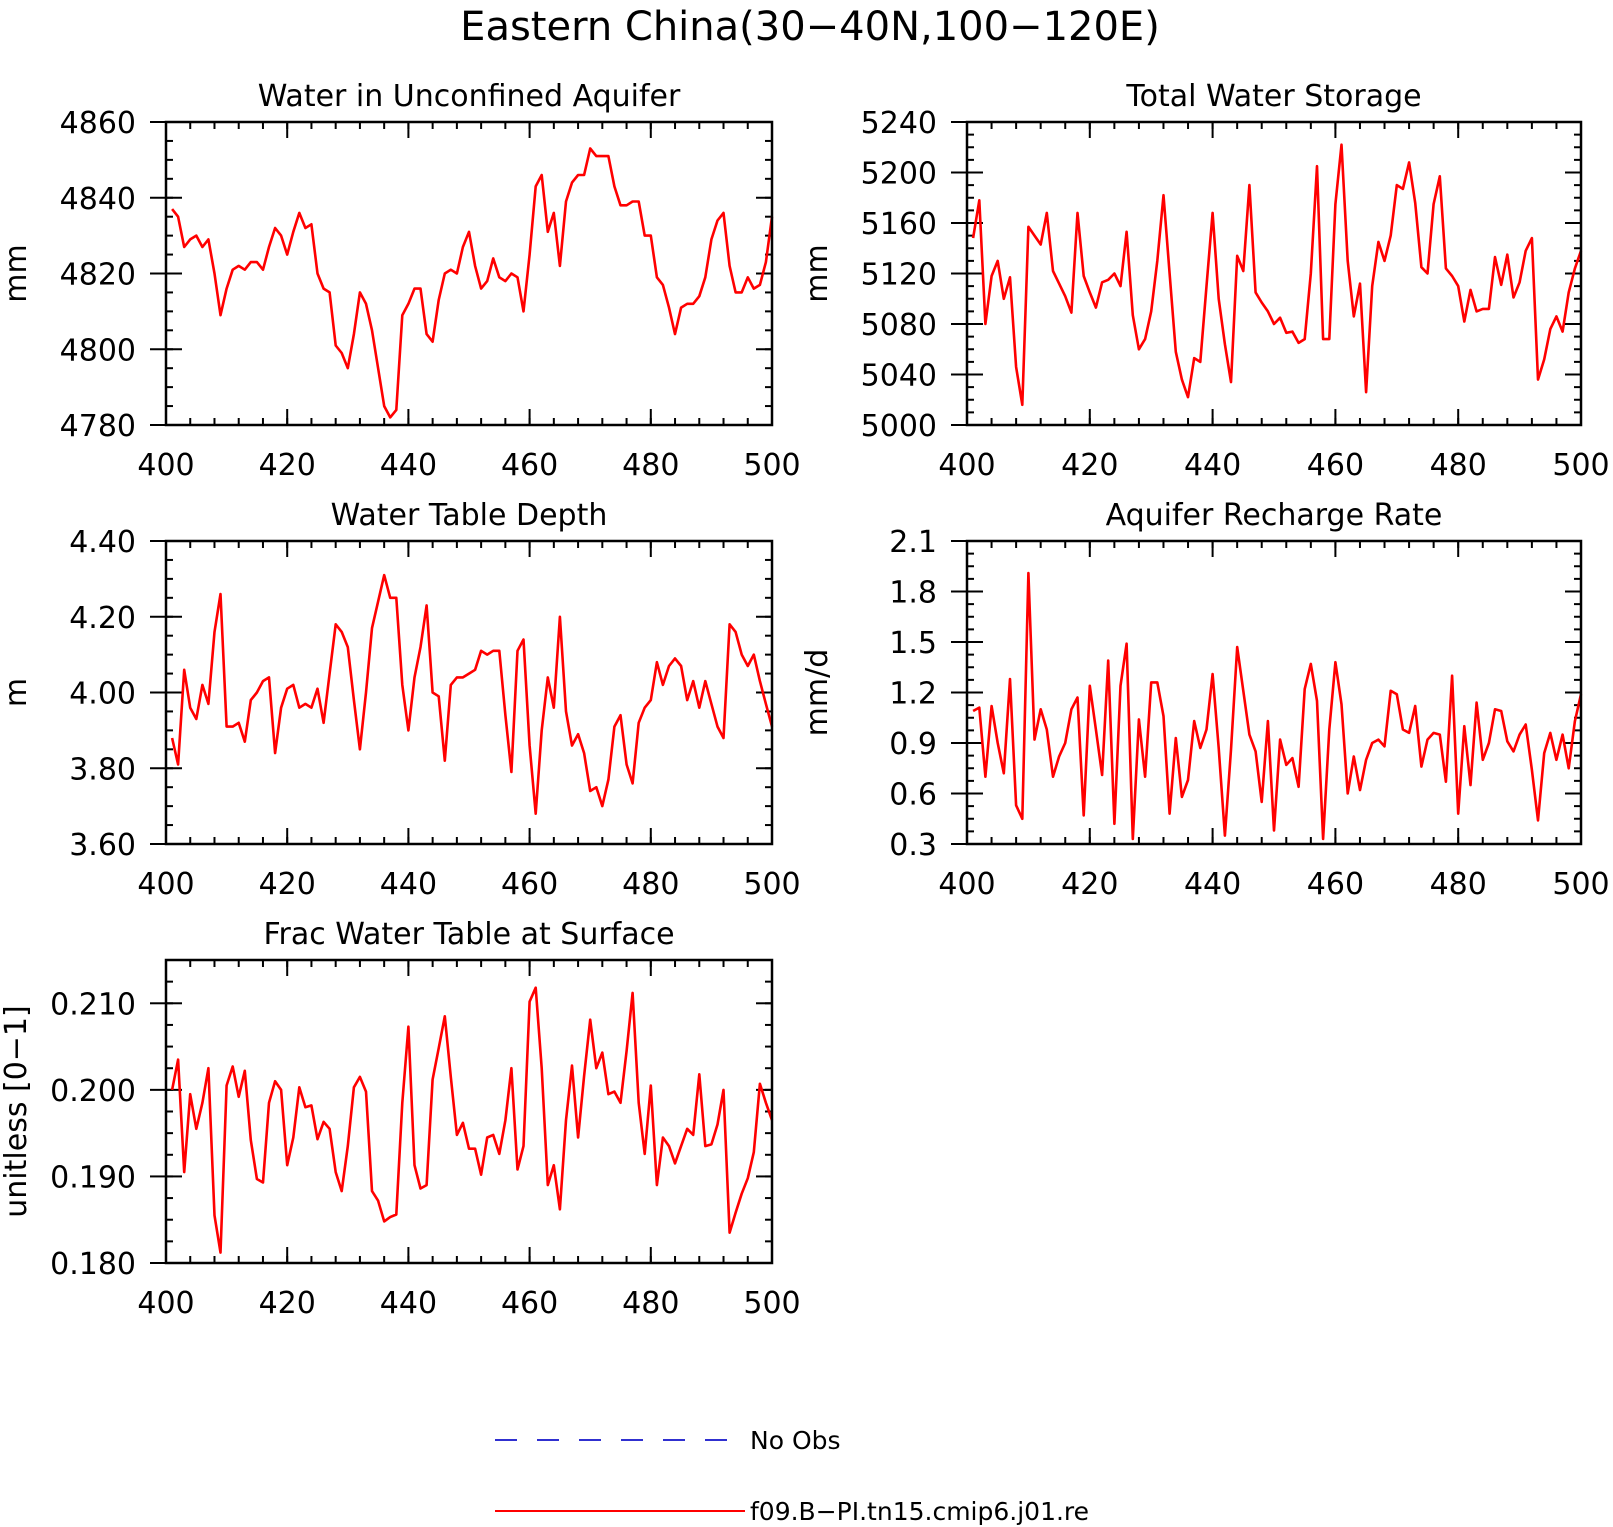 The height and width of the screenshot is (1527, 1613). What do you see at coordinates (102, 542) in the screenshot?
I see `y-tick-label: 4.40` at bounding box center [102, 542].